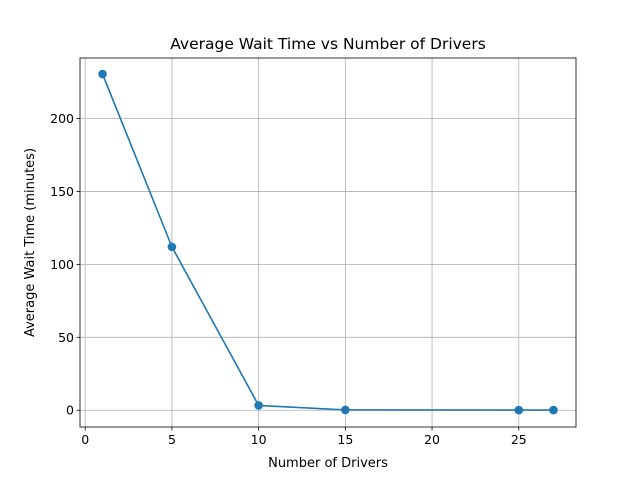  Describe the element at coordinates (345, 439) in the screenshot. I see `x-tick-label: 15` at that location.